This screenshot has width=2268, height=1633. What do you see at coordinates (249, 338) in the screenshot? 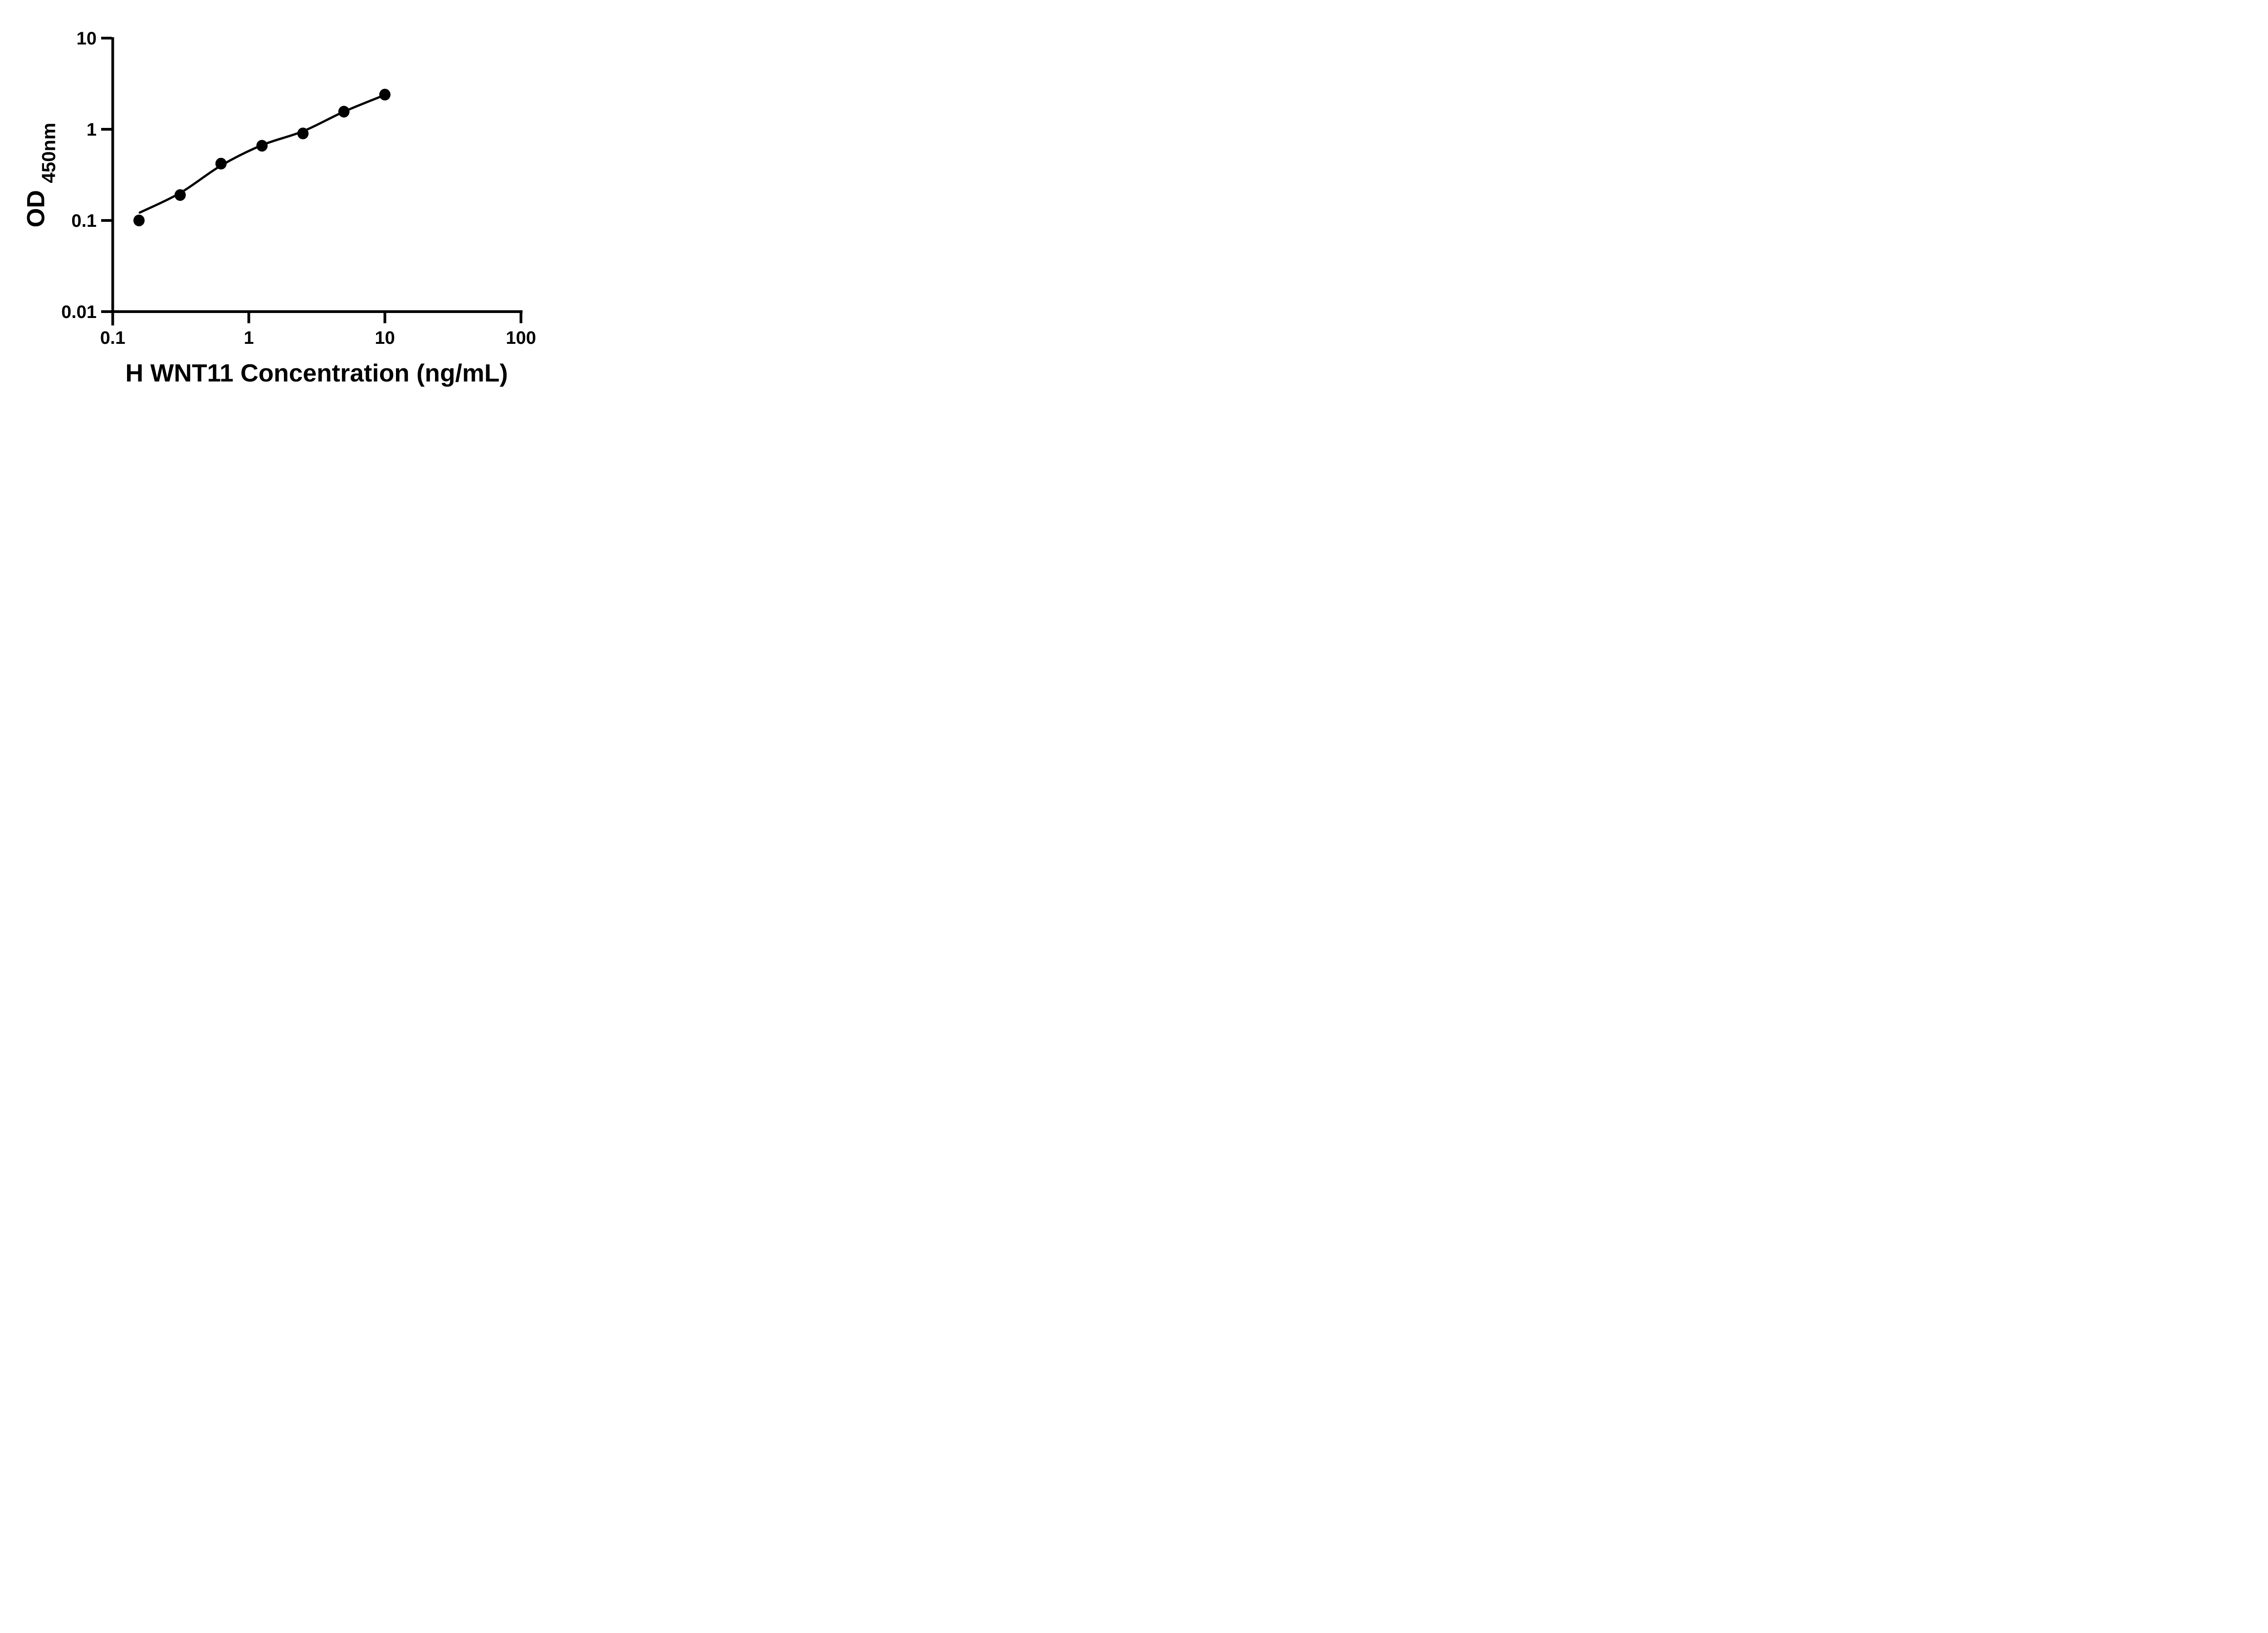
I see `x-tick-label: 1` at bounding box center [249, 338].